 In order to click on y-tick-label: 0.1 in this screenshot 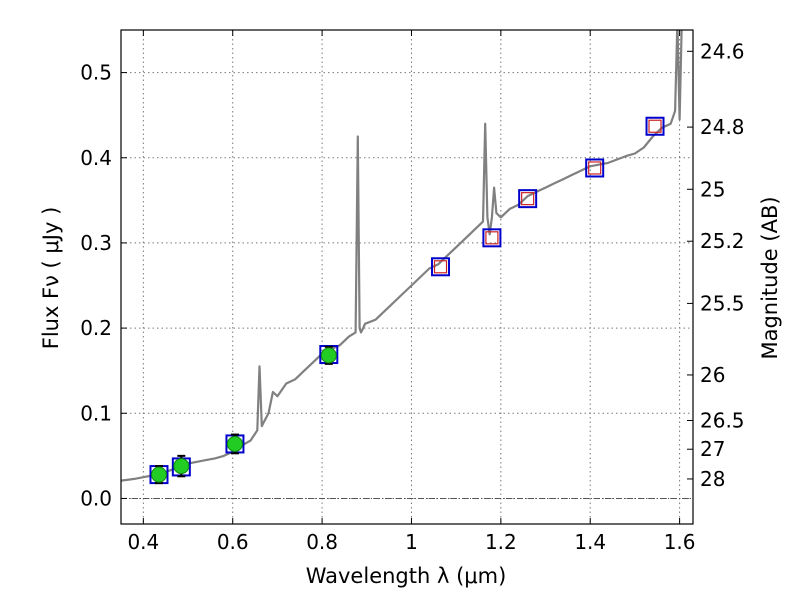, I will do `click(96, 413)`.